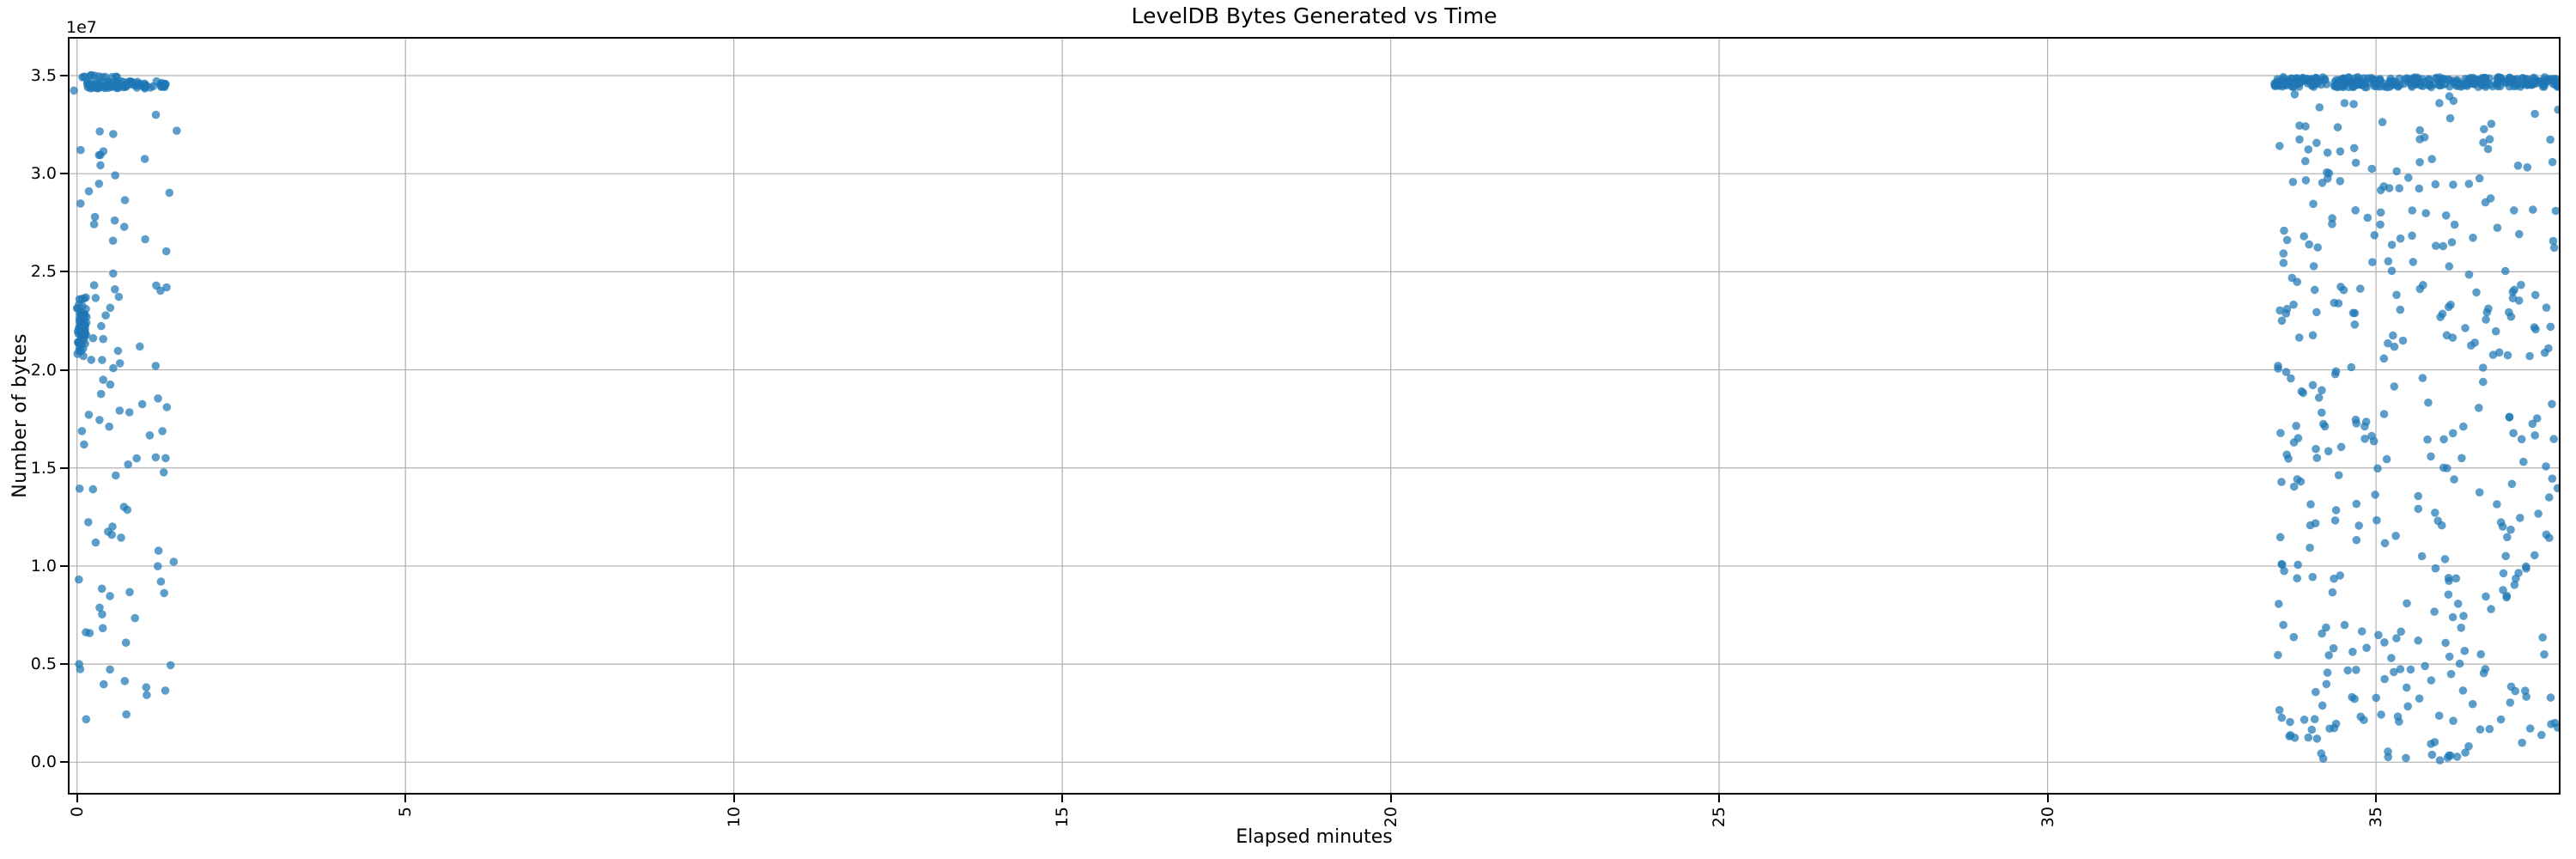  I want to click on y-tick-label: 0.0, so click(44, 762).